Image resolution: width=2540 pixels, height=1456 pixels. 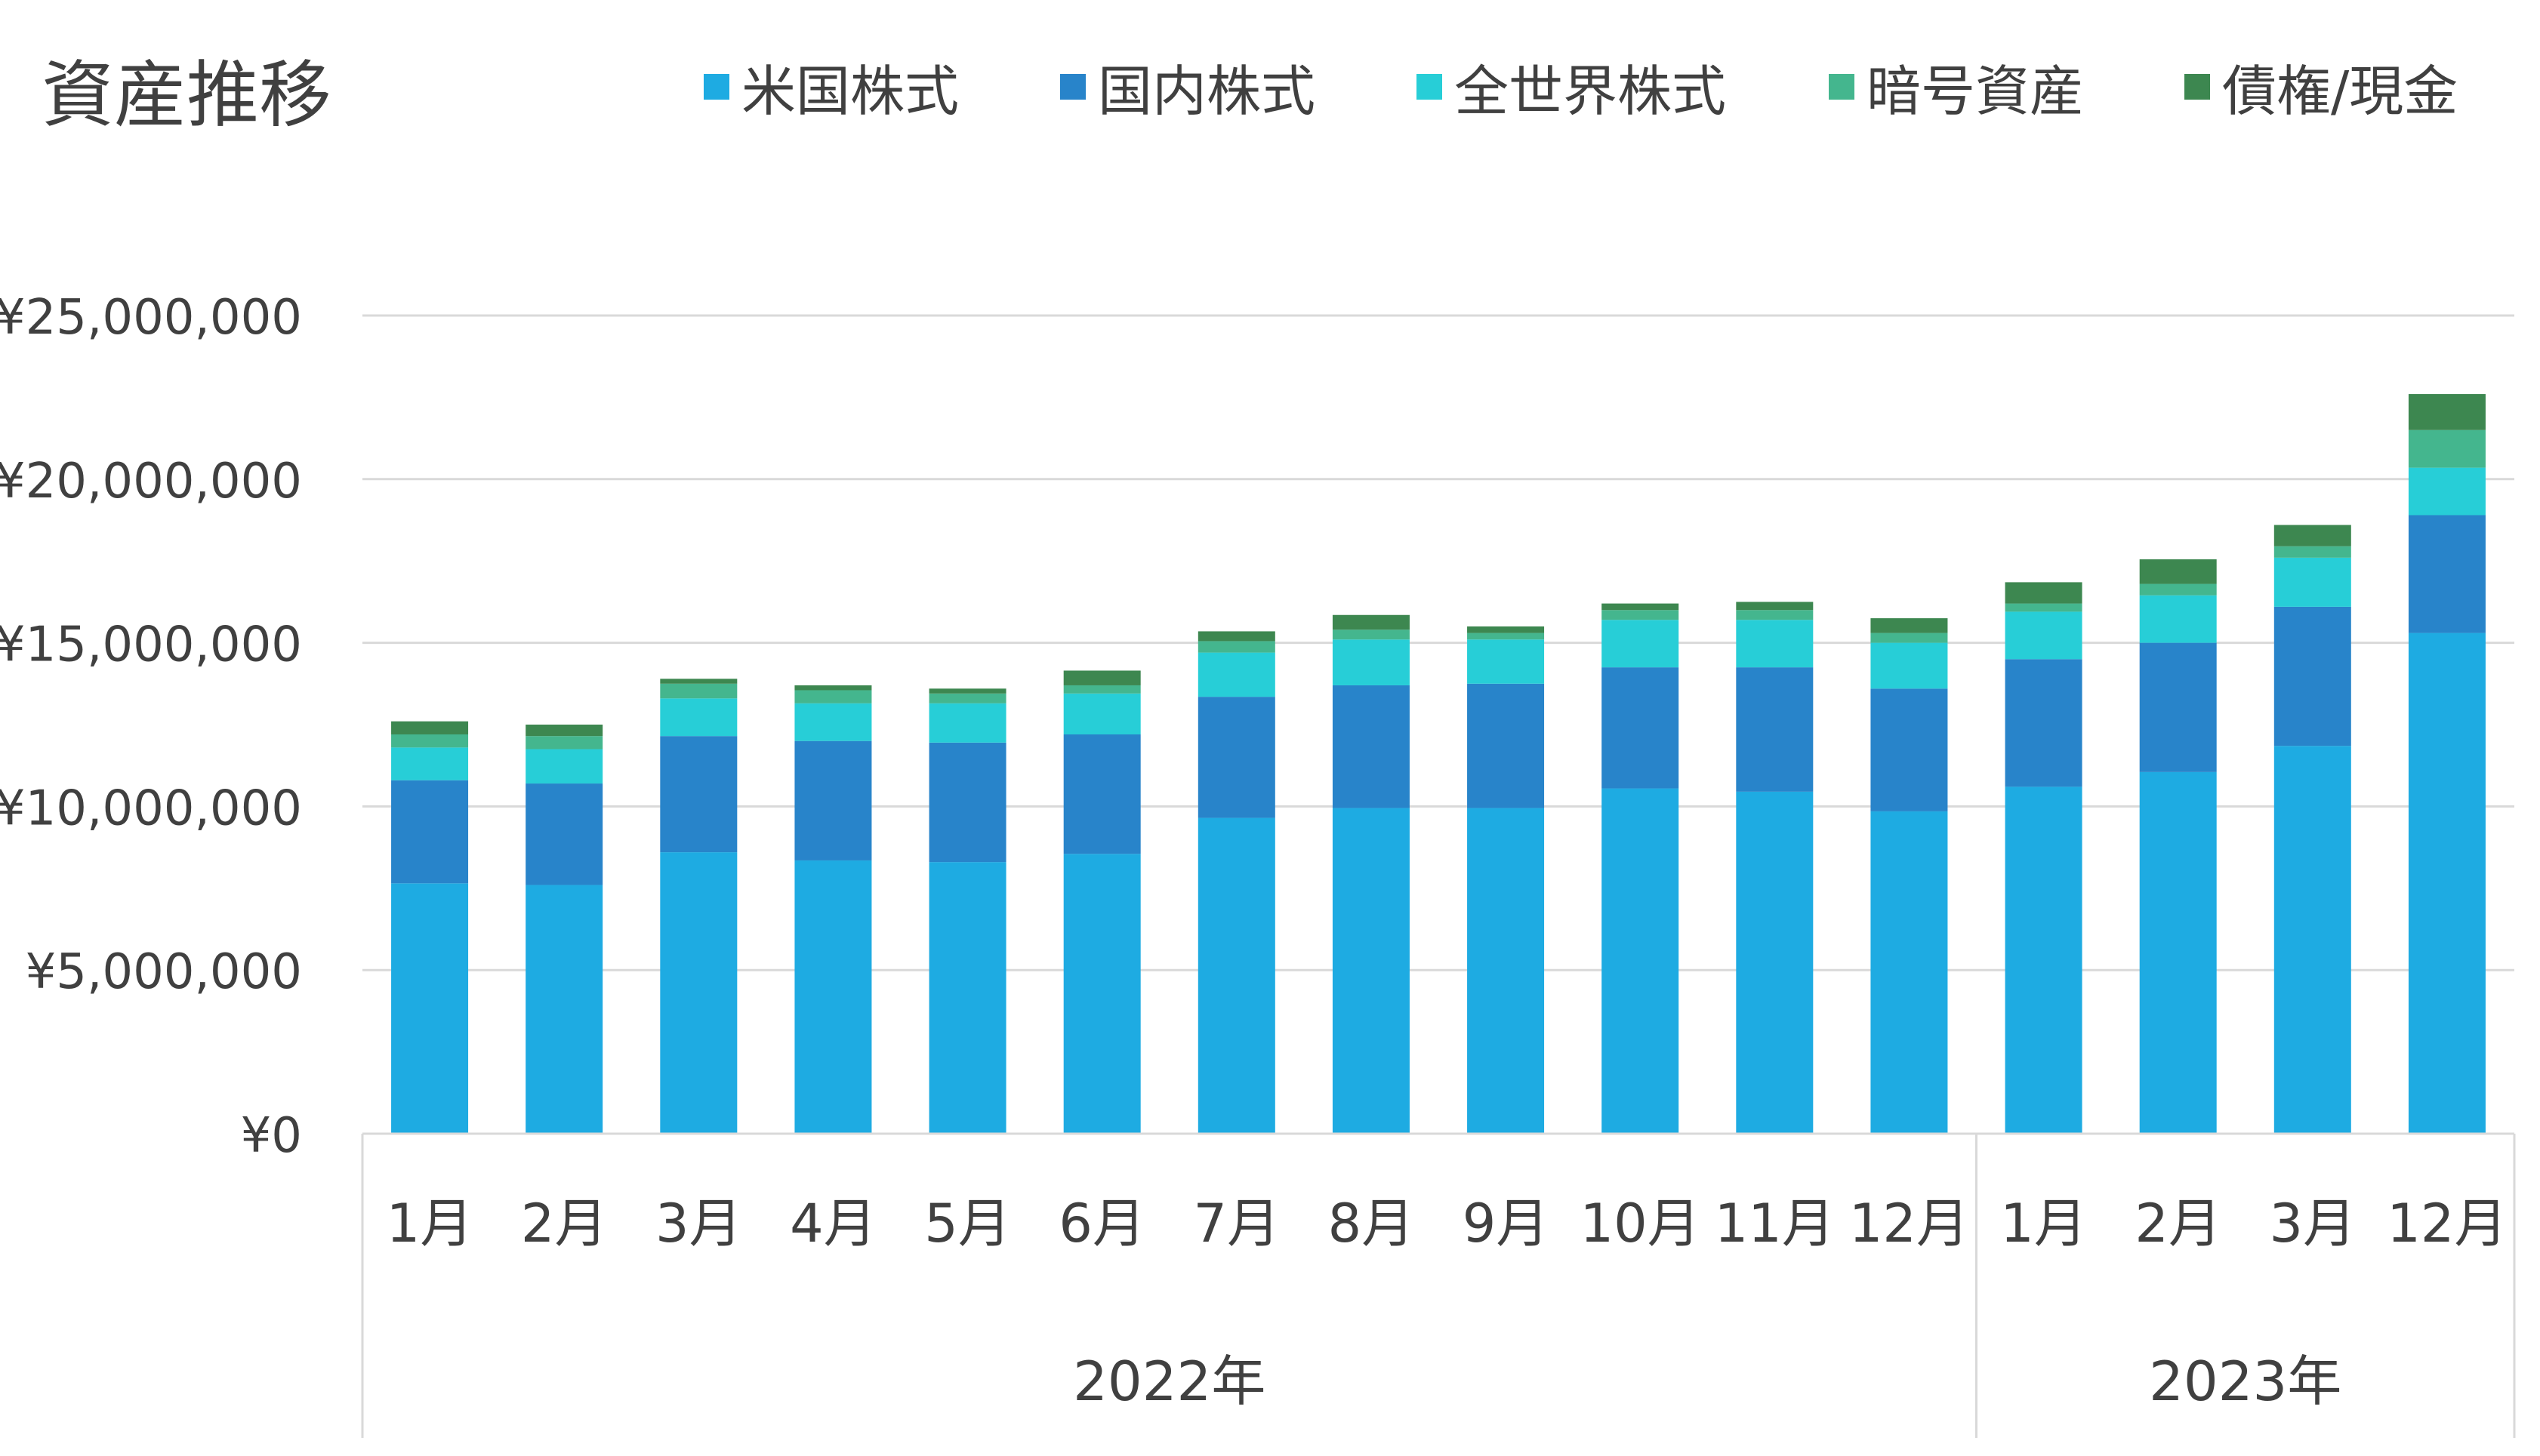 What do you see at coordinates (151, 318) in the screenshot?
I see `y-tick-label: ¥25,000,000` at bounding box center [151, 318].